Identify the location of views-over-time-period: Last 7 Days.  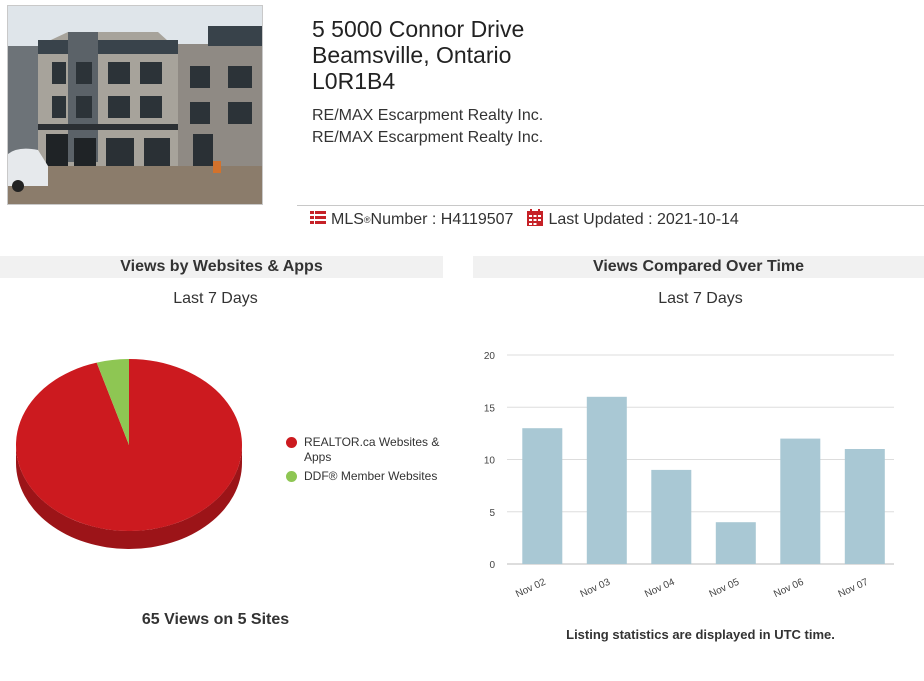
(700, 298).